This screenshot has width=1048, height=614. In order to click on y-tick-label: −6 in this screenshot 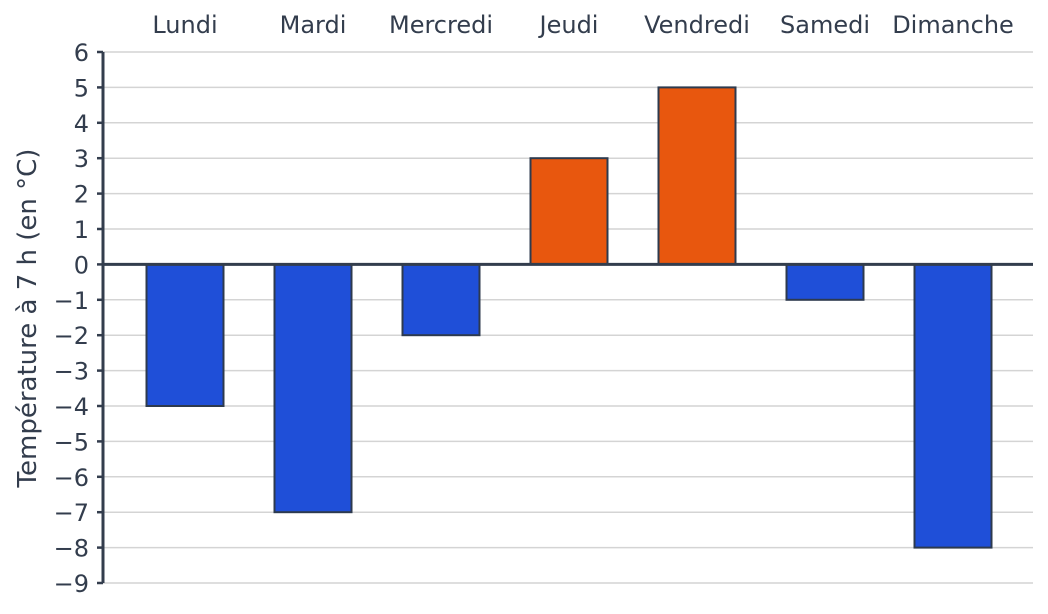, I will do `click(71, 478)`.